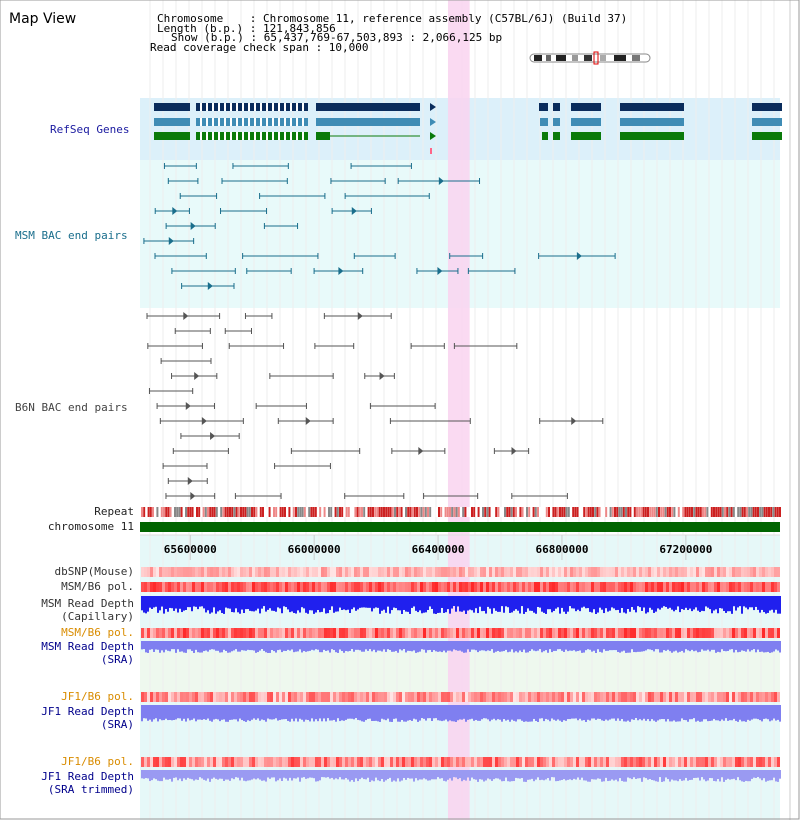 The height and width of the screenshot is (820, 800). What do you see at coordinates (186, 316) in the screenshot?
I see `b6n-marker` at bounding box center [186, 316].